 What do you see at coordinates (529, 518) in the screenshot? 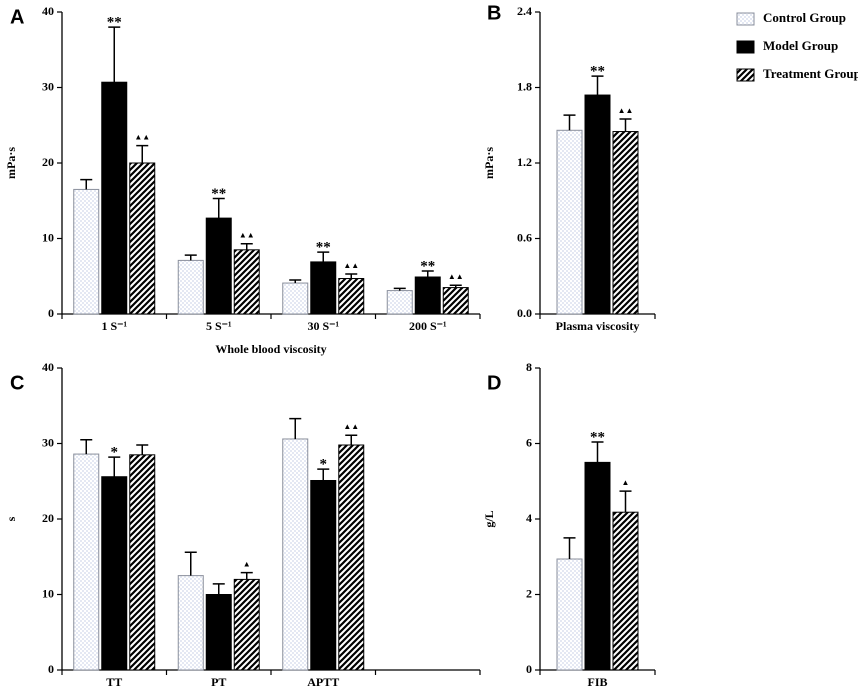
I see `y-tick-label: 4` at bounding box center [529, 518].